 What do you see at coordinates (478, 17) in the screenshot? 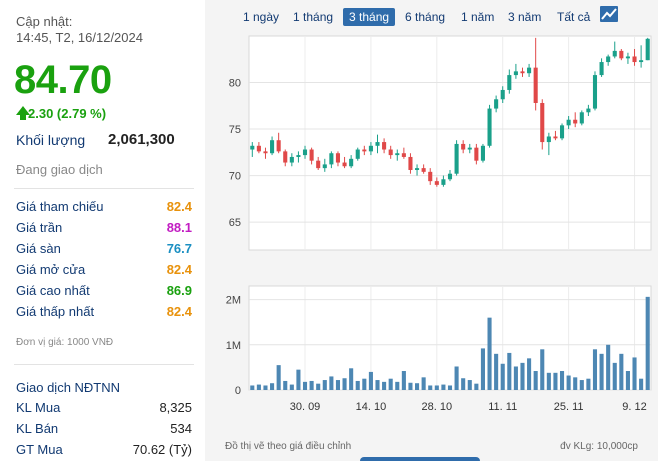
I see `range-tab: 1 năm` at bounding box center [478, 17].